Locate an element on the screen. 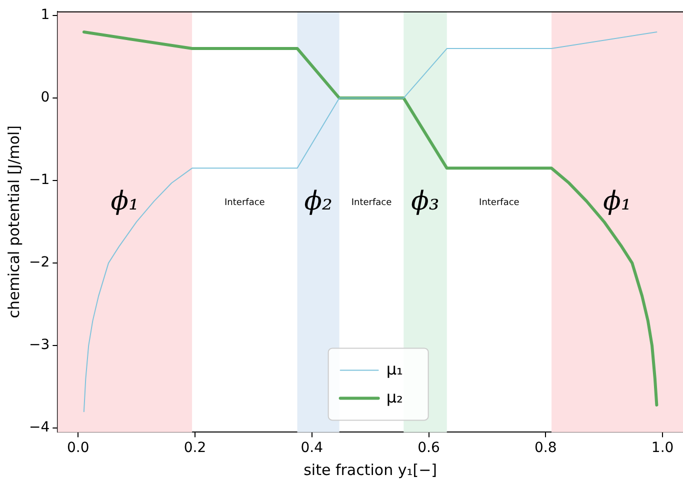  x-tick-label: 1.0 is located at coordinates (662, 448).